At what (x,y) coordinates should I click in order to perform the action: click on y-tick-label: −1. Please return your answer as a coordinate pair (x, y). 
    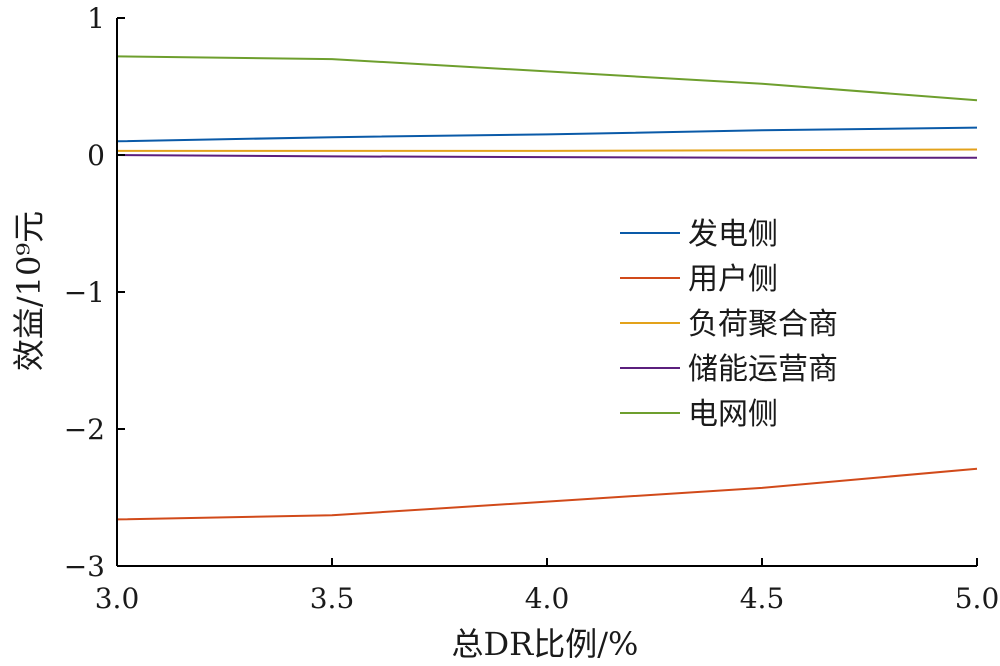
    Looking at the image, I should click on (84, 292).